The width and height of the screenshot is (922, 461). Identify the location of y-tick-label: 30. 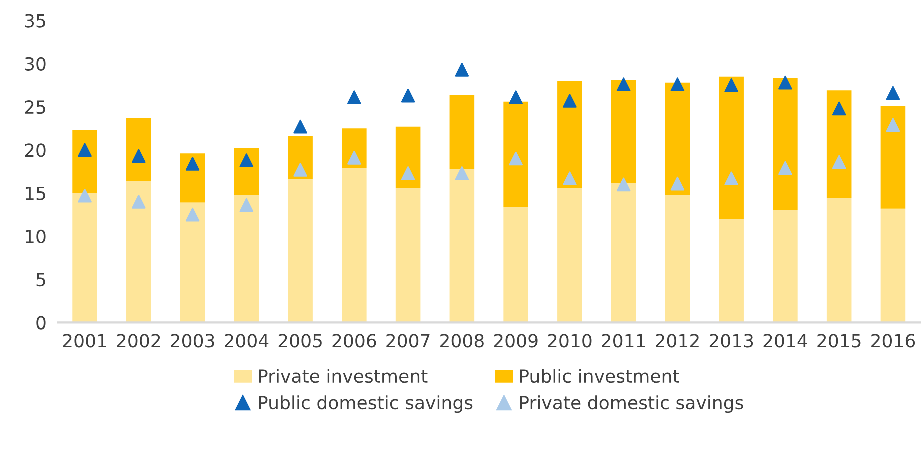
(35, 64).